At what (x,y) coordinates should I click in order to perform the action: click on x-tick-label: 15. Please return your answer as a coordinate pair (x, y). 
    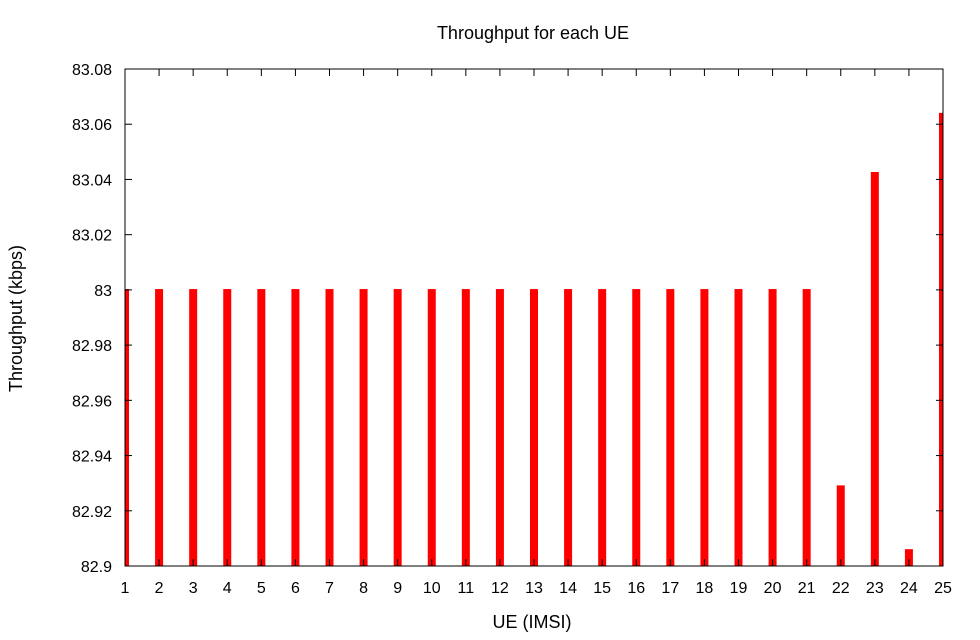
    Looking at the image, I should click on (602, 588).